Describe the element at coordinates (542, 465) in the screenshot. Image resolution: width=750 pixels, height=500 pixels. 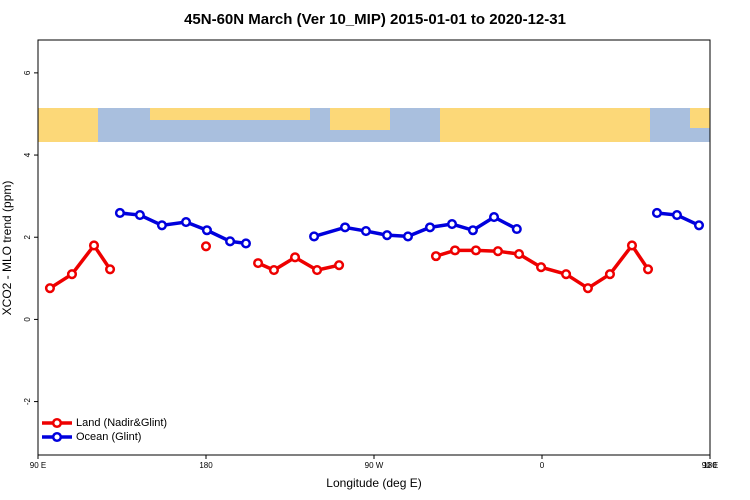
I see `x-tick-label: 0` at that location.